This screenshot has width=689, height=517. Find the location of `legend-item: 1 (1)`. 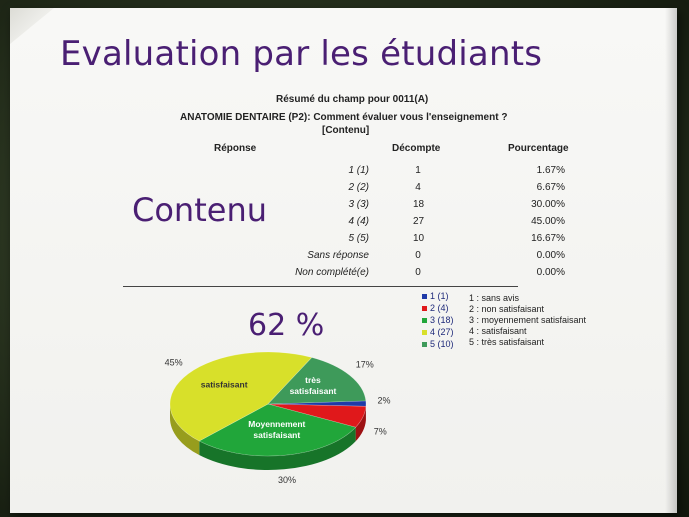

legend-item: 1 (1) is located at coordinates (435, 296).